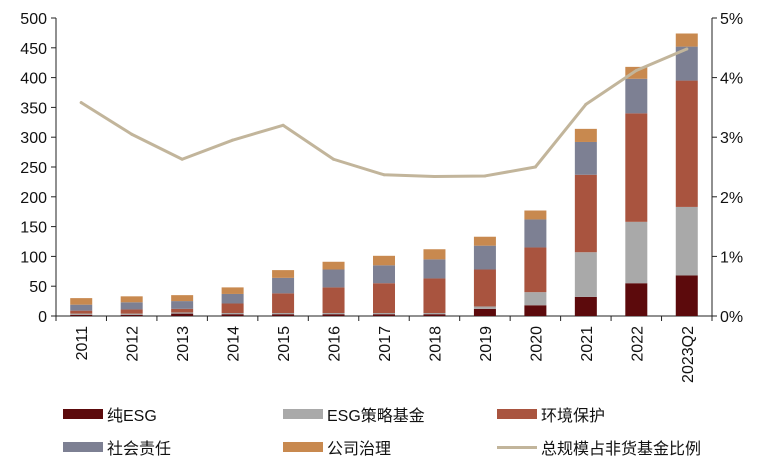  I want to click on y-left-tick-label: 0, so click(42, 317).